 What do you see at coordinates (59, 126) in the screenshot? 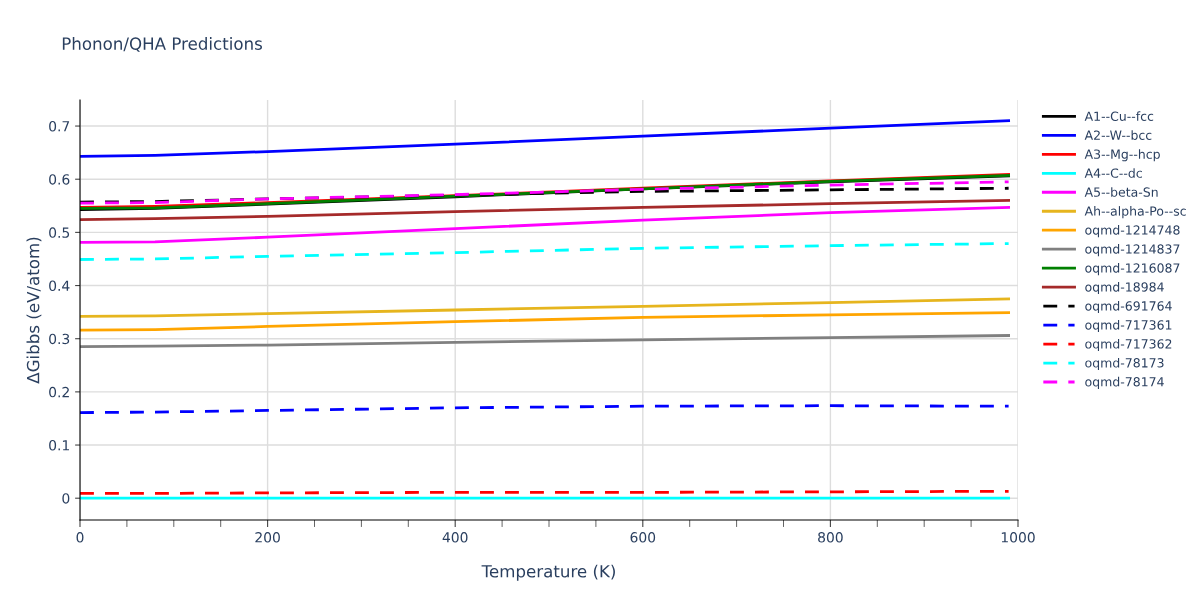
I see `y-tick-label: 0.7` at bounding box center [59, 126].